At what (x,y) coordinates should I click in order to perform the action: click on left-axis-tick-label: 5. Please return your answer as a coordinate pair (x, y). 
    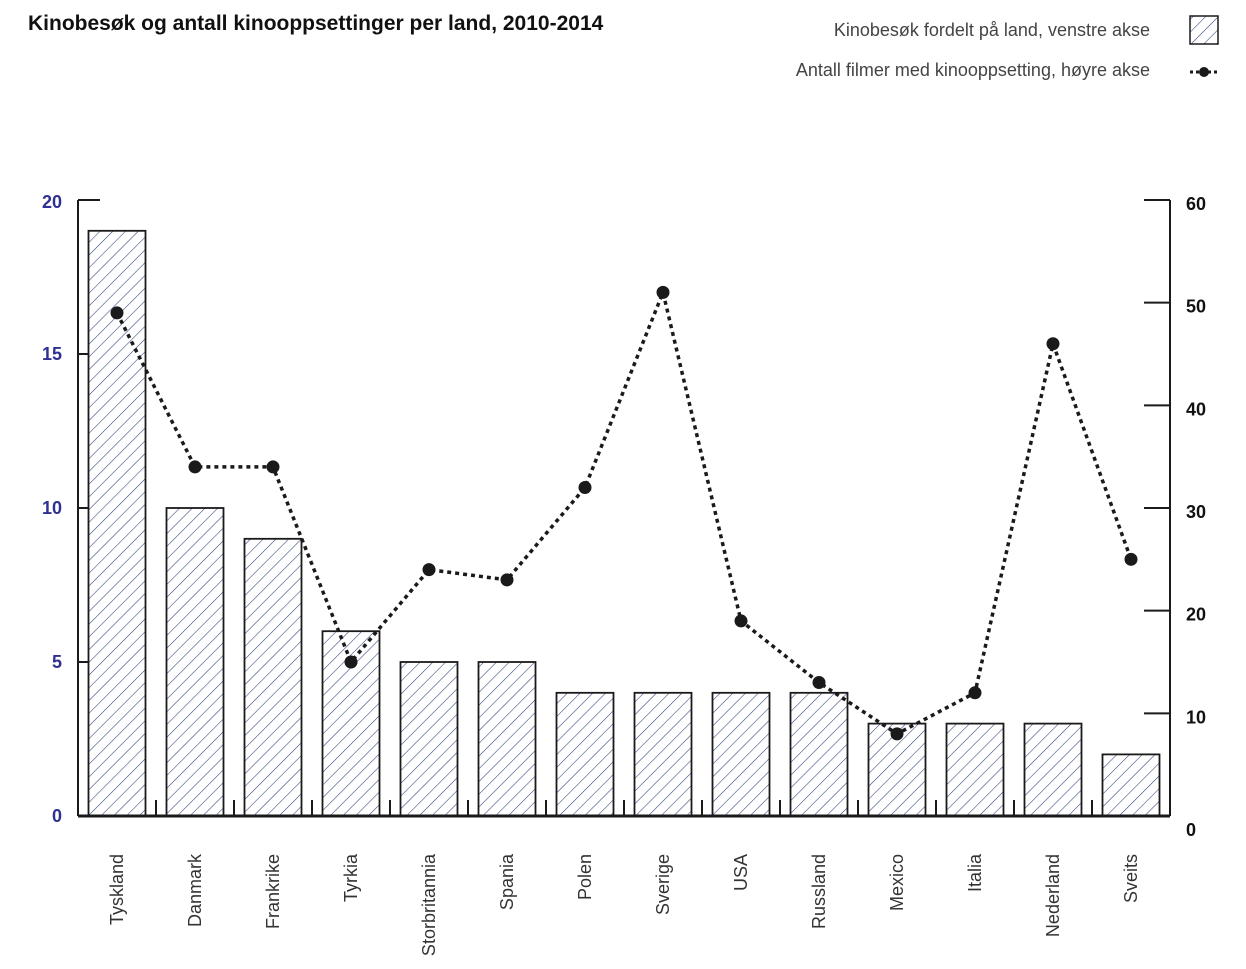
    Looking at the image, I should click on (57, 662).